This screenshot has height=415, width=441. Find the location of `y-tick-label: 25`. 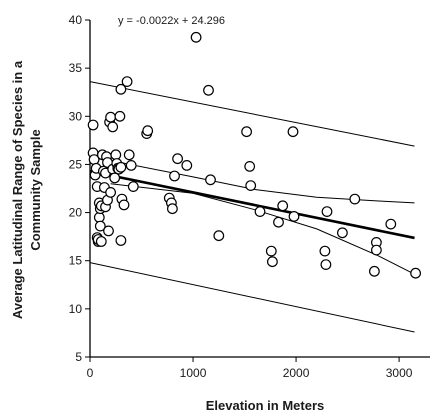

y-tick-label: 25 is located at coordinates (76, 164).